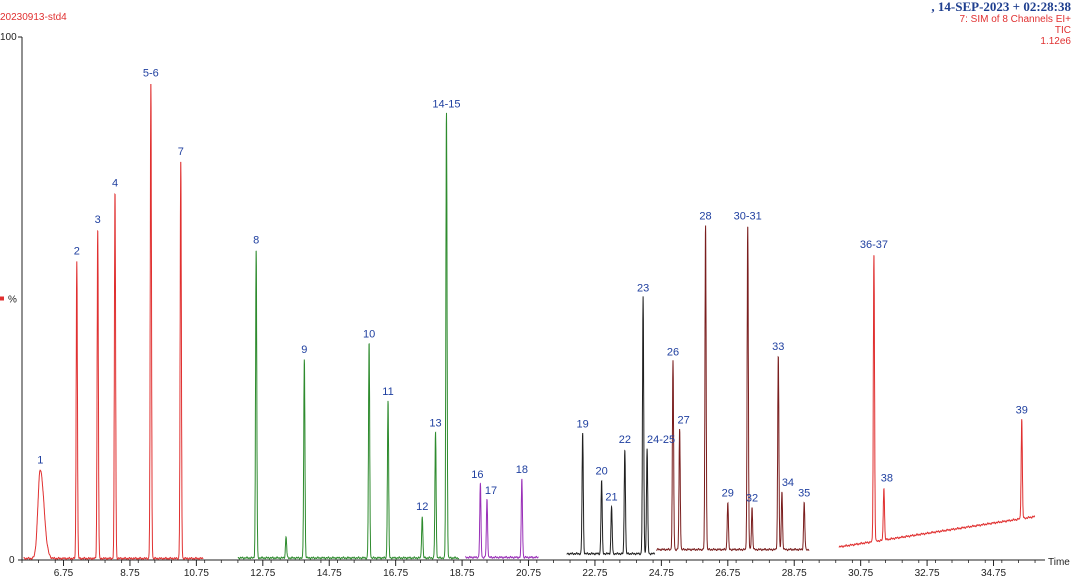 This screenshot has width=1074, height=578. Describe the element at coordinates (778, 347) in the screenshot. I see `peak-label-33: 33` at that location.